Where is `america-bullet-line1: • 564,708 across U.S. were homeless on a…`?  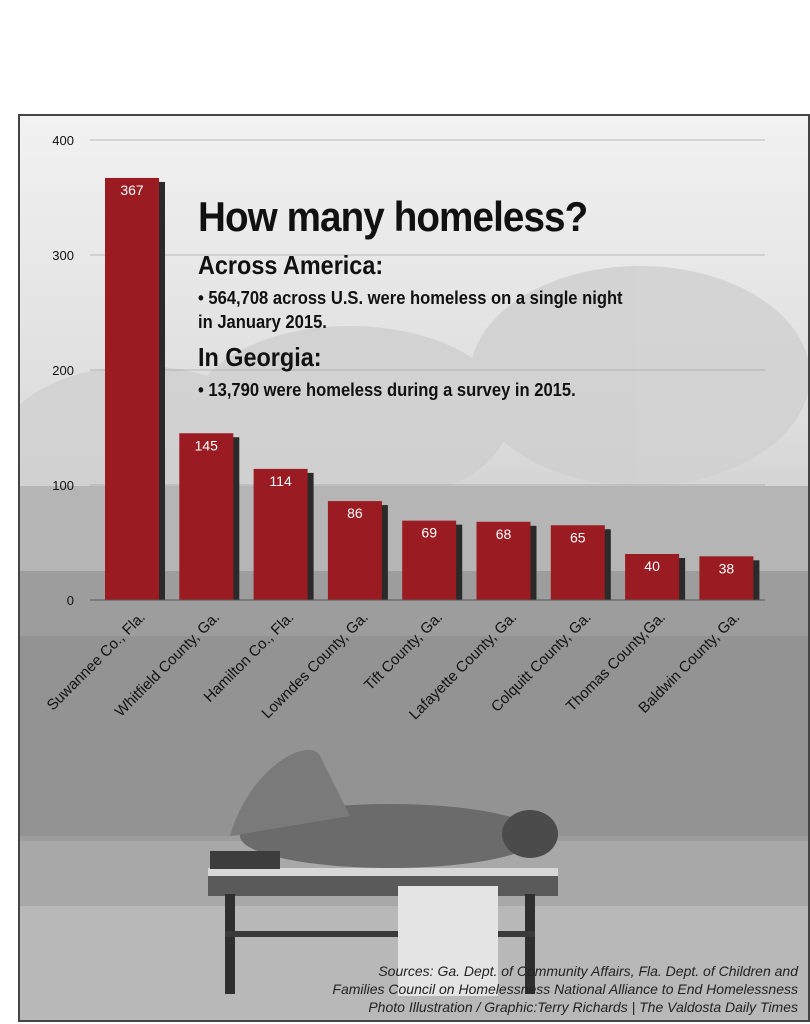
america-bullet-line1: • 564,708 across U.S. were homeless on a… is located at coordinates (410, 298).